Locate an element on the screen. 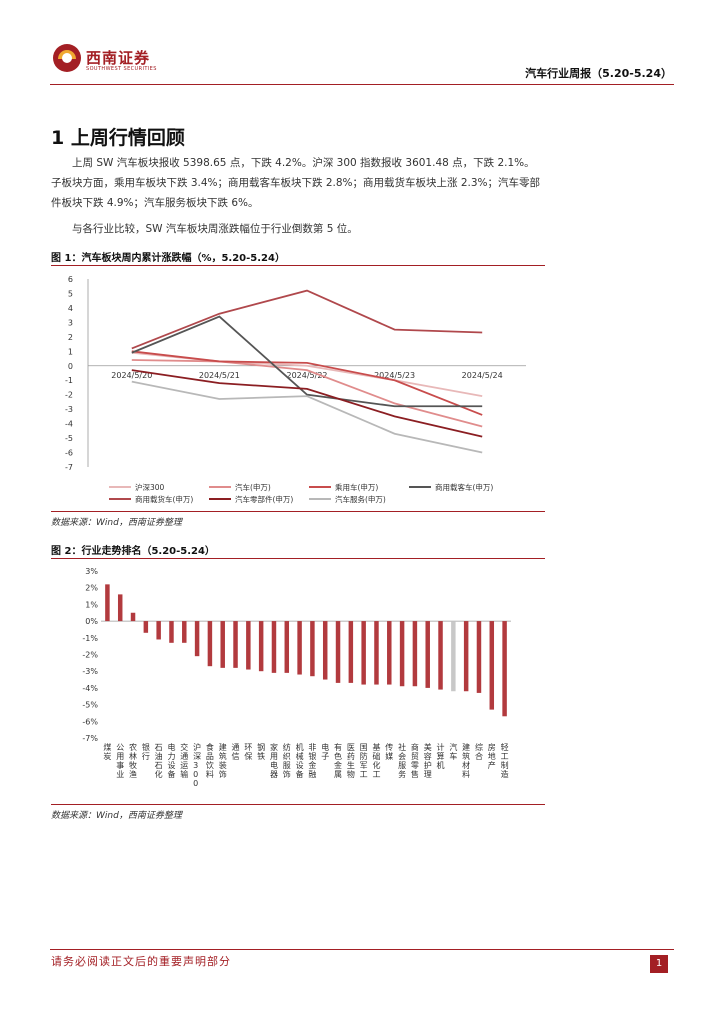 The height and width of the screenshot is (1024, 724). x-category-label: 美容护理 is located at coordinates (428, 760).